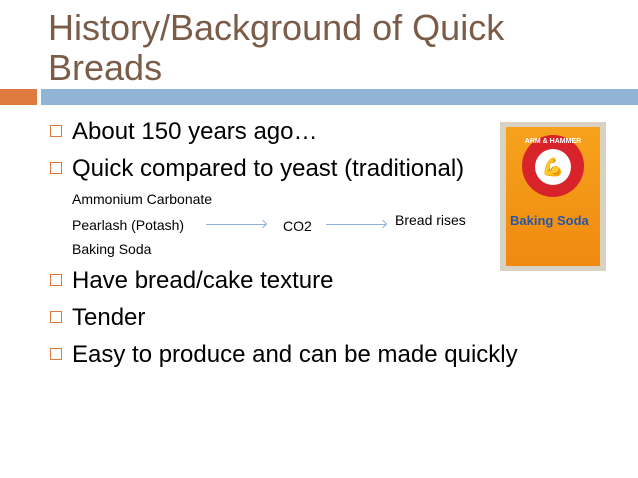 The width and height of the screenshot is (638, 478). Describe the element at coordinates (549, 220) in the screenshot. I see `product-name: Baking Soda` at that location.